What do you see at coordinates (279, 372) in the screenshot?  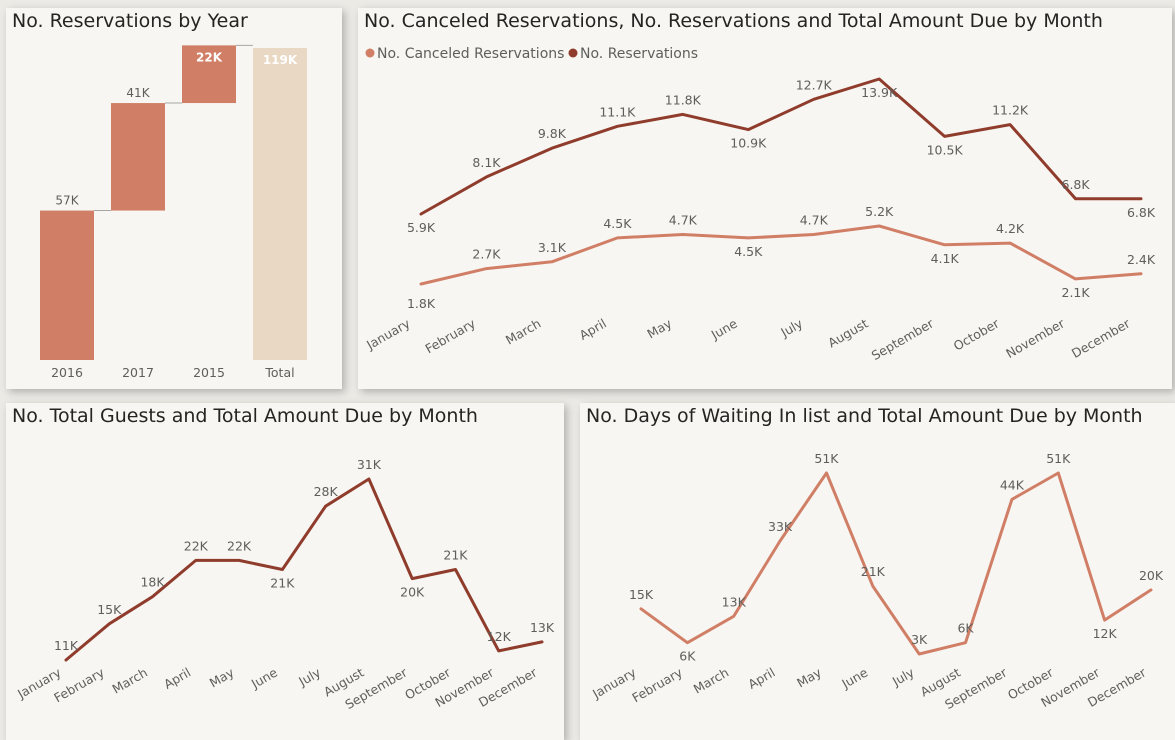 I see `waterfall-category-label: Total` at bounding box center [279, 372].